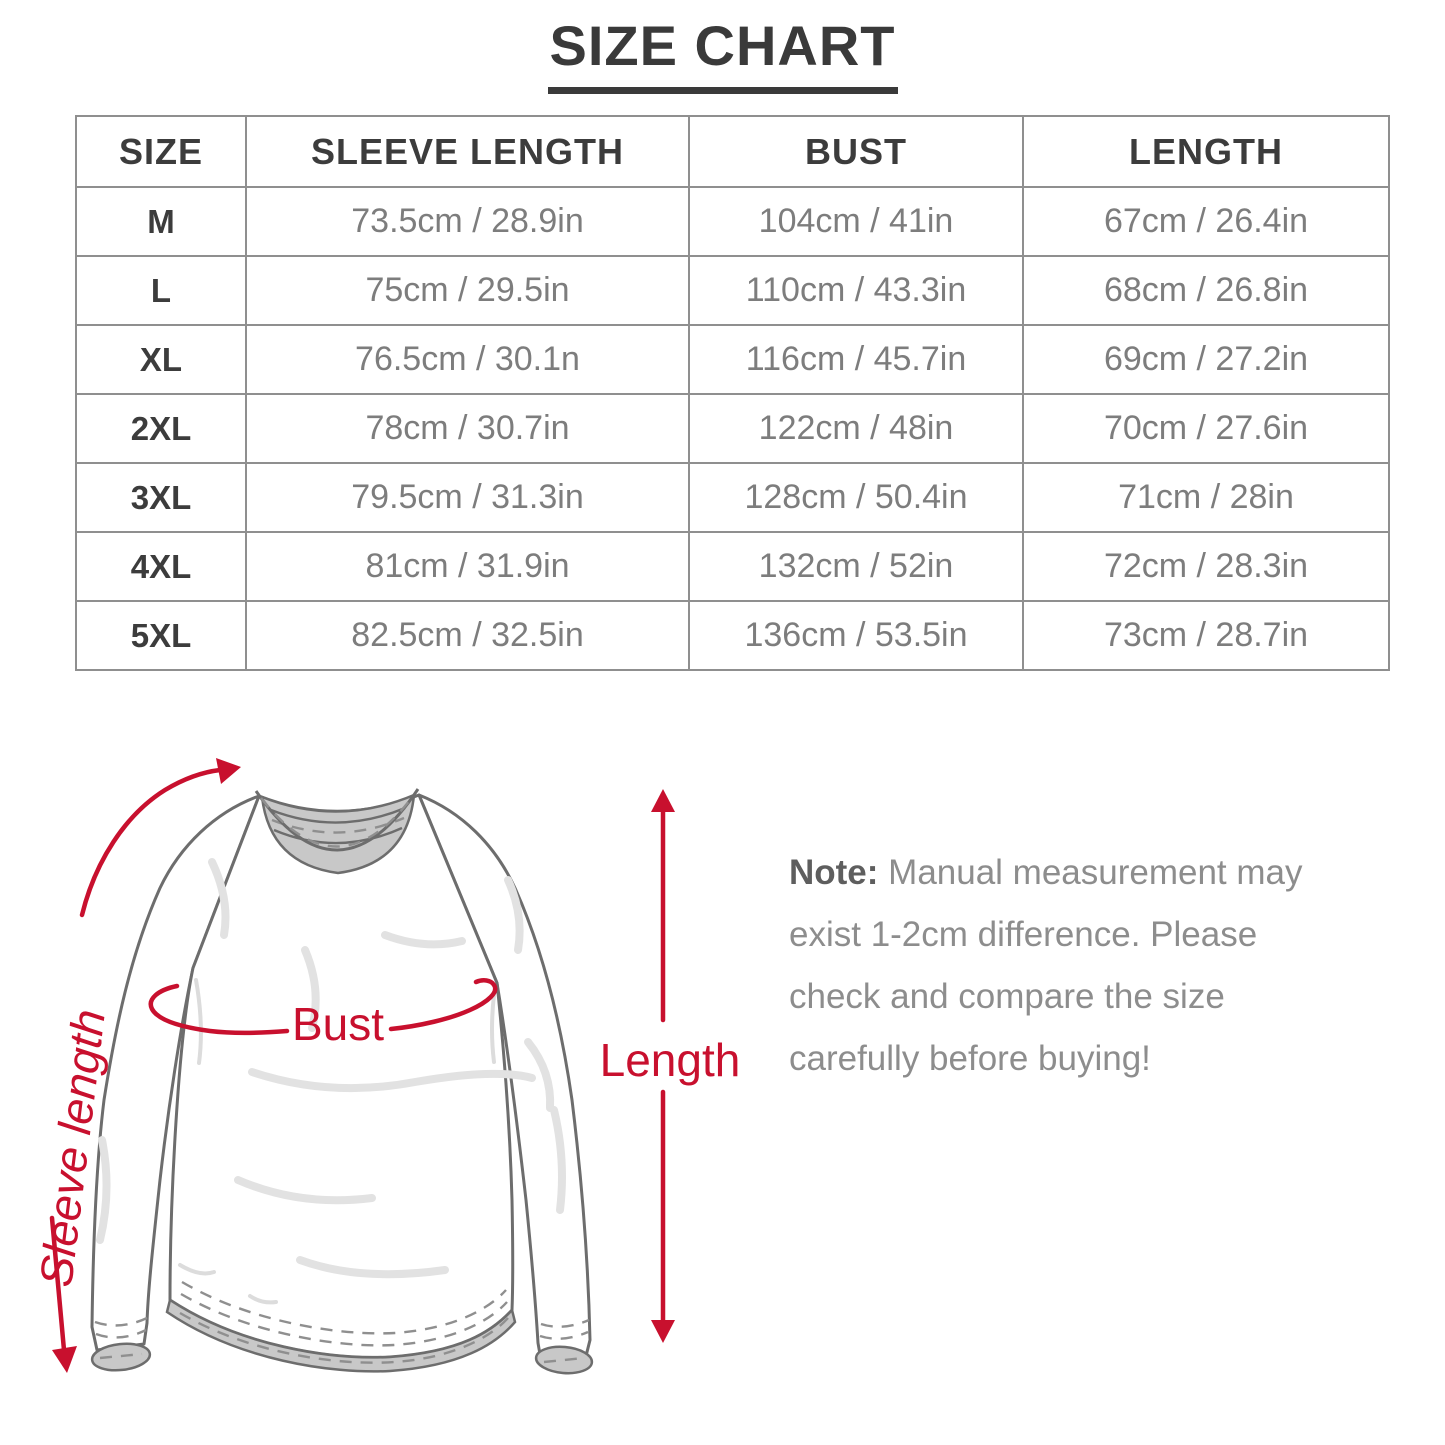  What do you see at coordinates (467, 566) in the screenshot?
I see `cell-sleeve-length: 81cm / 31.9in` at bounding box center [467, 566].